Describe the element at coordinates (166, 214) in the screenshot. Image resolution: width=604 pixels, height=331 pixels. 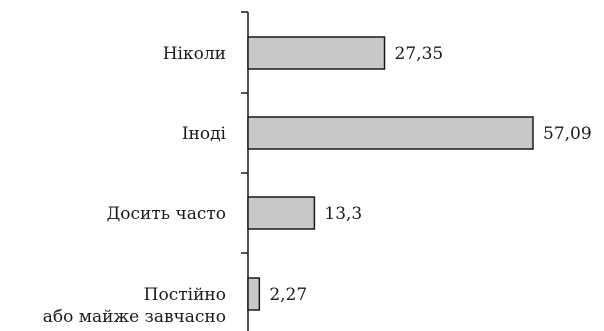
I see `category-label-dosyt-chasto: Досить часто` at that location.